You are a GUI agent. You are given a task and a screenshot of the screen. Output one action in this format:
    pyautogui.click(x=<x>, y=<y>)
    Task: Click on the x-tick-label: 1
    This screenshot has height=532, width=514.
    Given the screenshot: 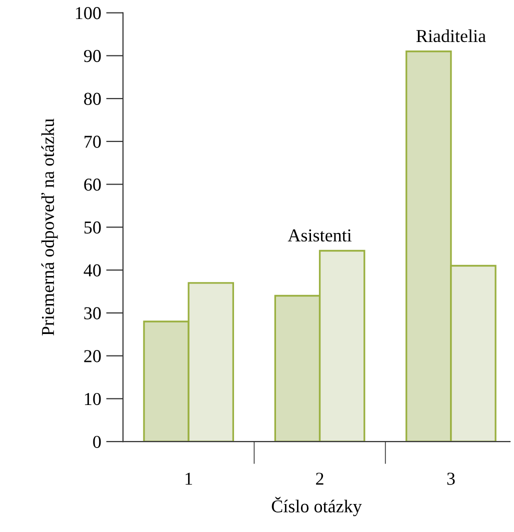 What is the action you would take?
    pyautogui.click(x=189, y=478)
    